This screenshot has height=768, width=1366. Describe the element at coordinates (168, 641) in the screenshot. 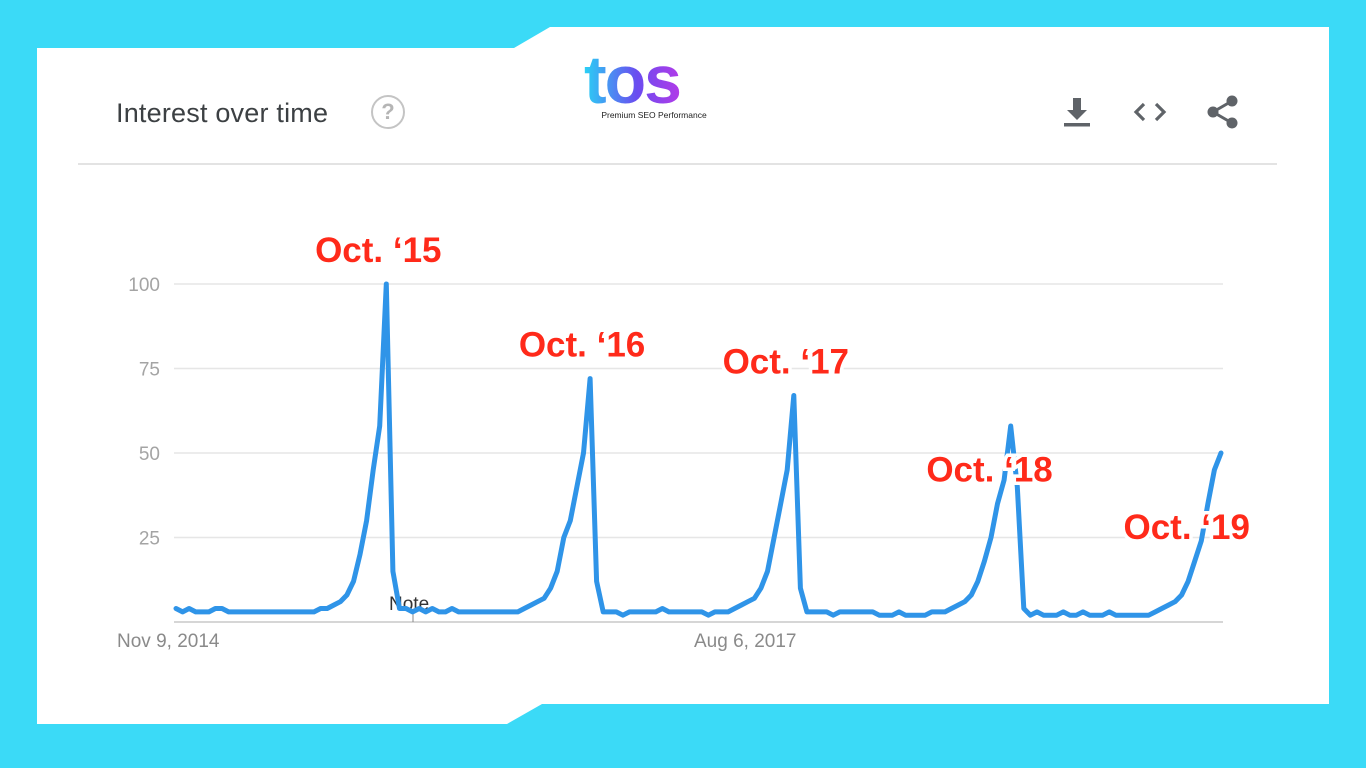

I see `x-tick-label: Nov 9, 2014` at that location.